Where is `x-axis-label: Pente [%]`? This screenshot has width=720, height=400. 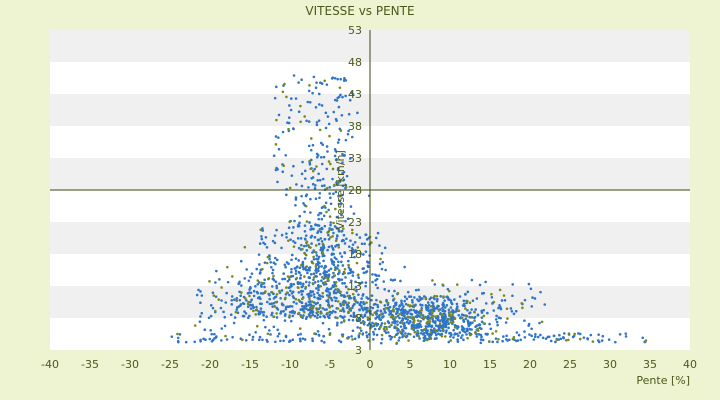
x-axis-label: Pente [%] is located at coordinates (663, 380).